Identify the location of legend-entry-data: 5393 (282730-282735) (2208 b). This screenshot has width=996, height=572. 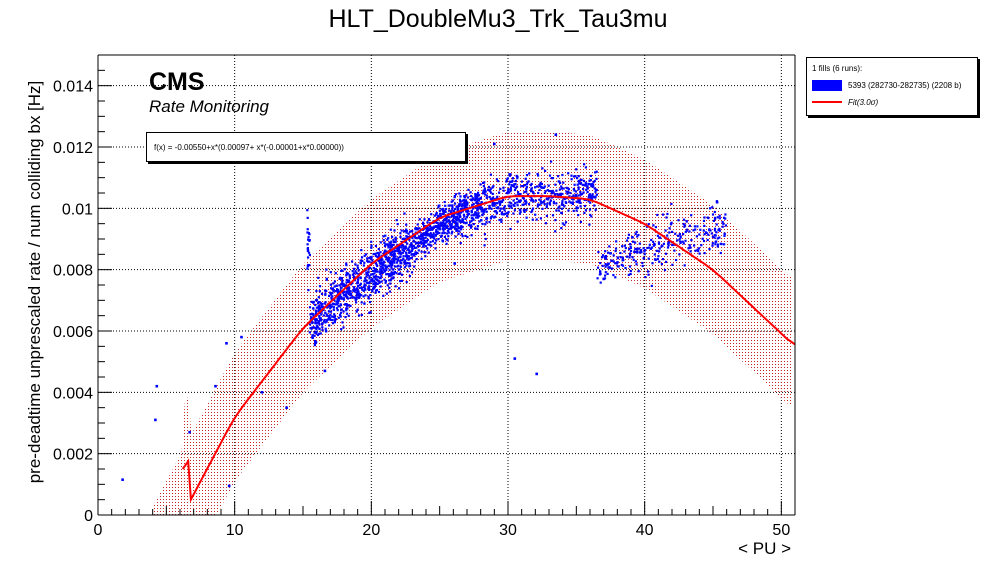
(886, 85).